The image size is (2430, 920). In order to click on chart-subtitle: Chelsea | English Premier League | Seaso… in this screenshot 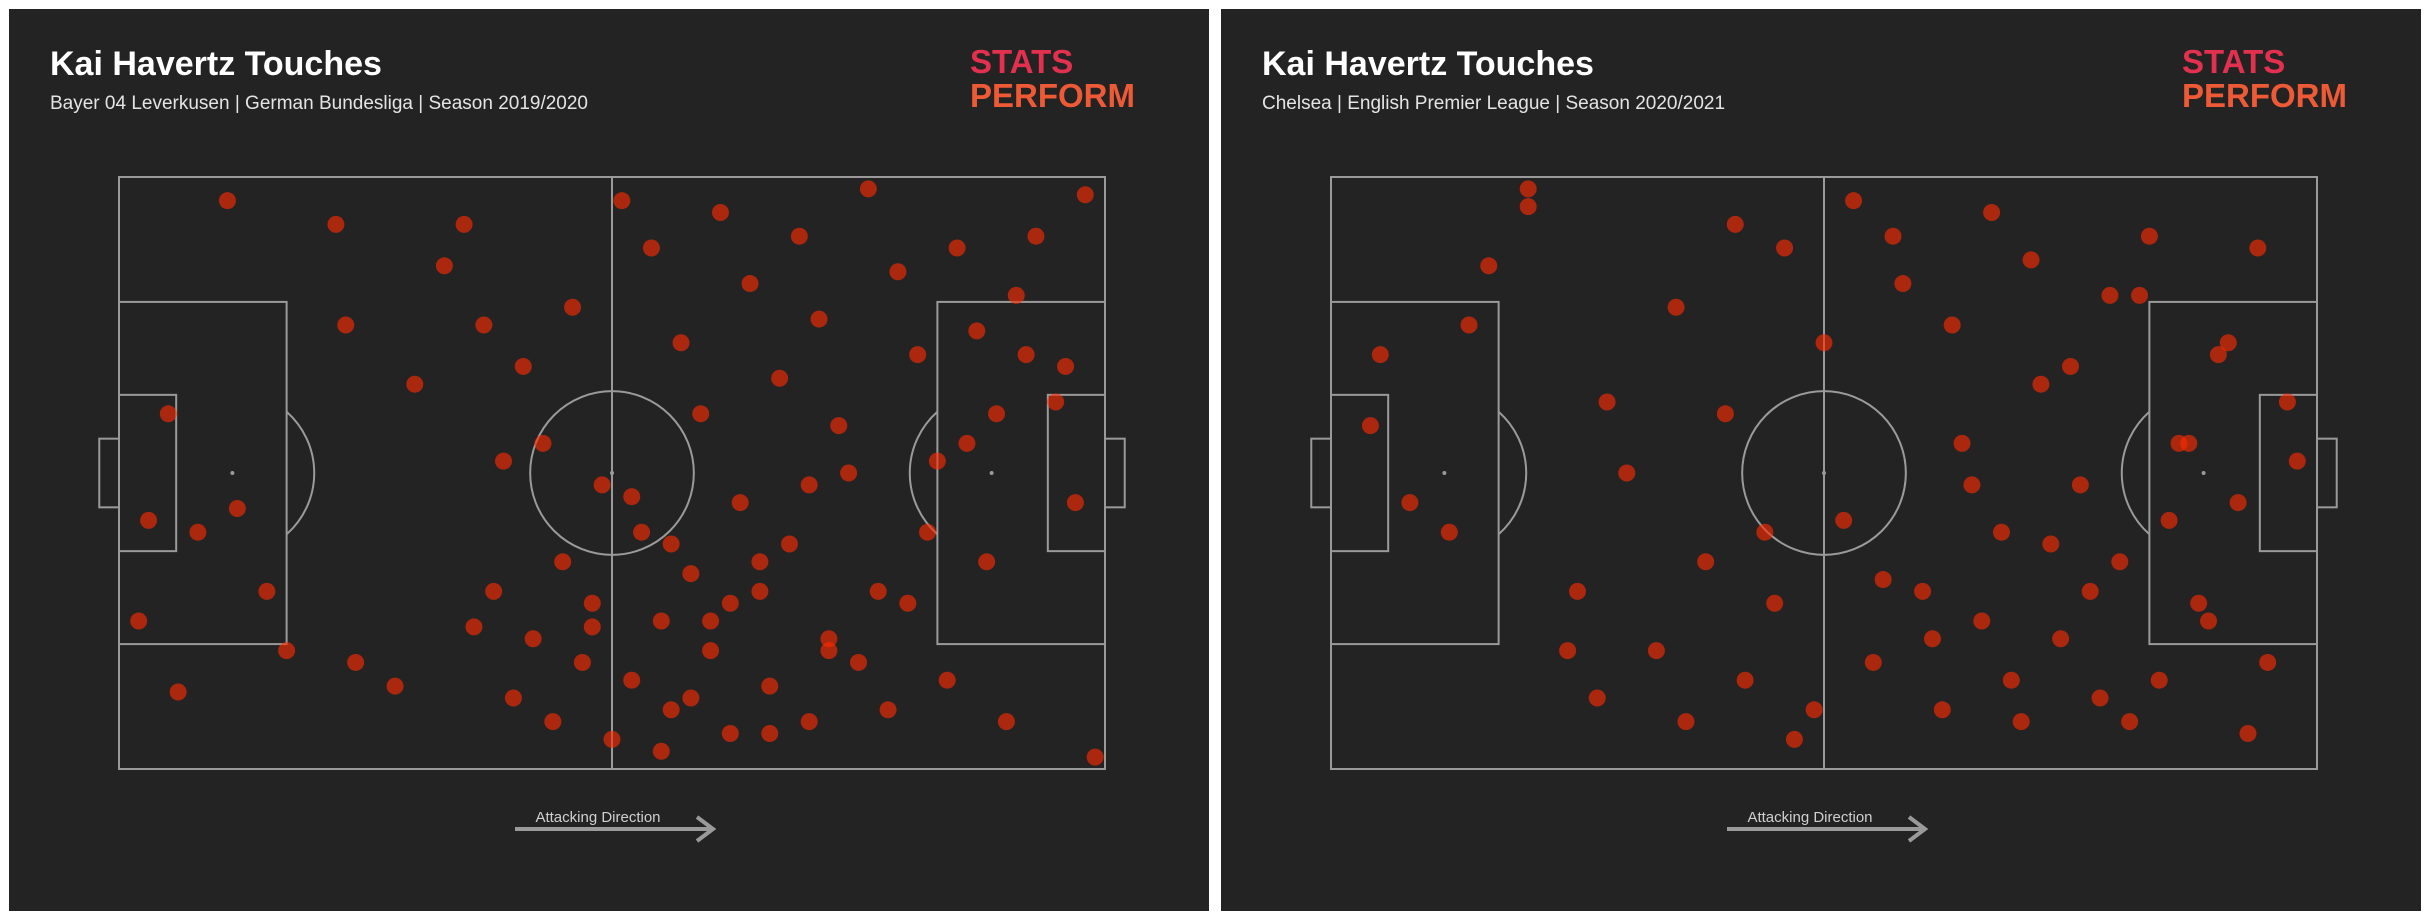, I will do `click(1493, 103)`.